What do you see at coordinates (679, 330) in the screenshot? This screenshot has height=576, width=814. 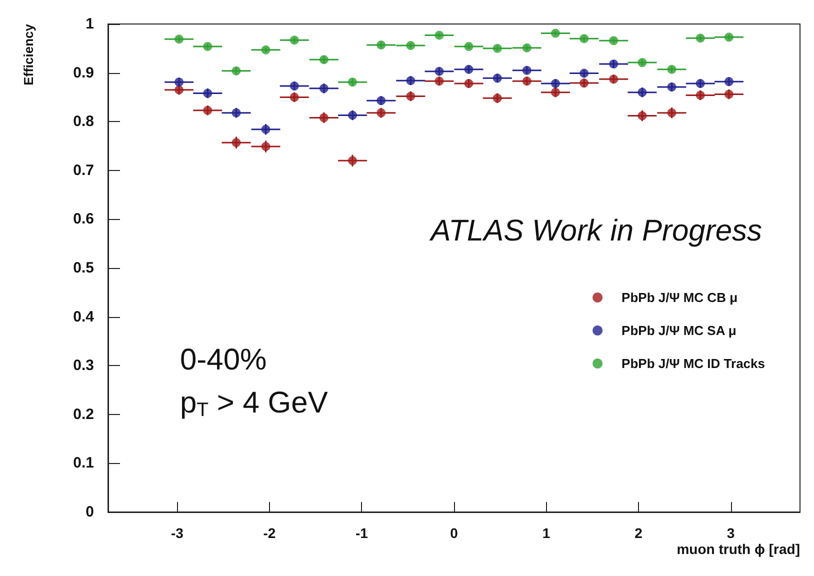 I see `legend-label: PbPb J/Ψ MC SA μ` at bounding box center [679, 330].